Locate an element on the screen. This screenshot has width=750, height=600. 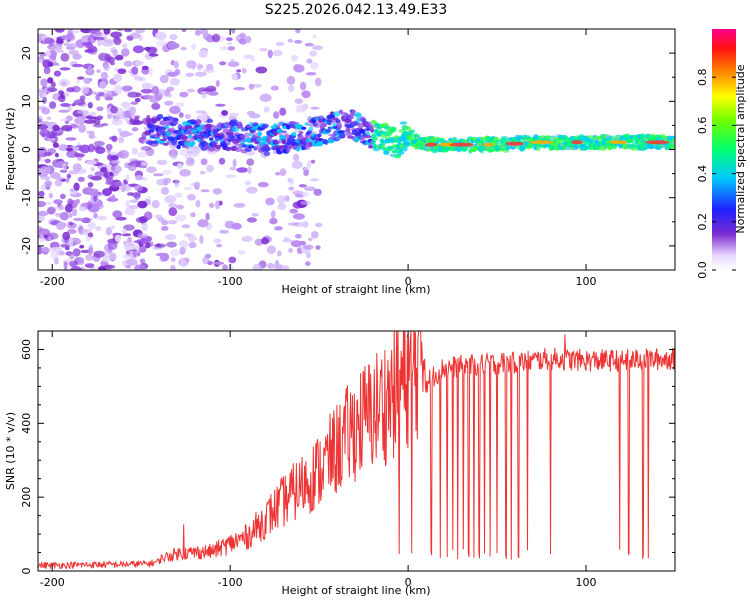
colorbar-gradient is located at coordinates (724, 149).